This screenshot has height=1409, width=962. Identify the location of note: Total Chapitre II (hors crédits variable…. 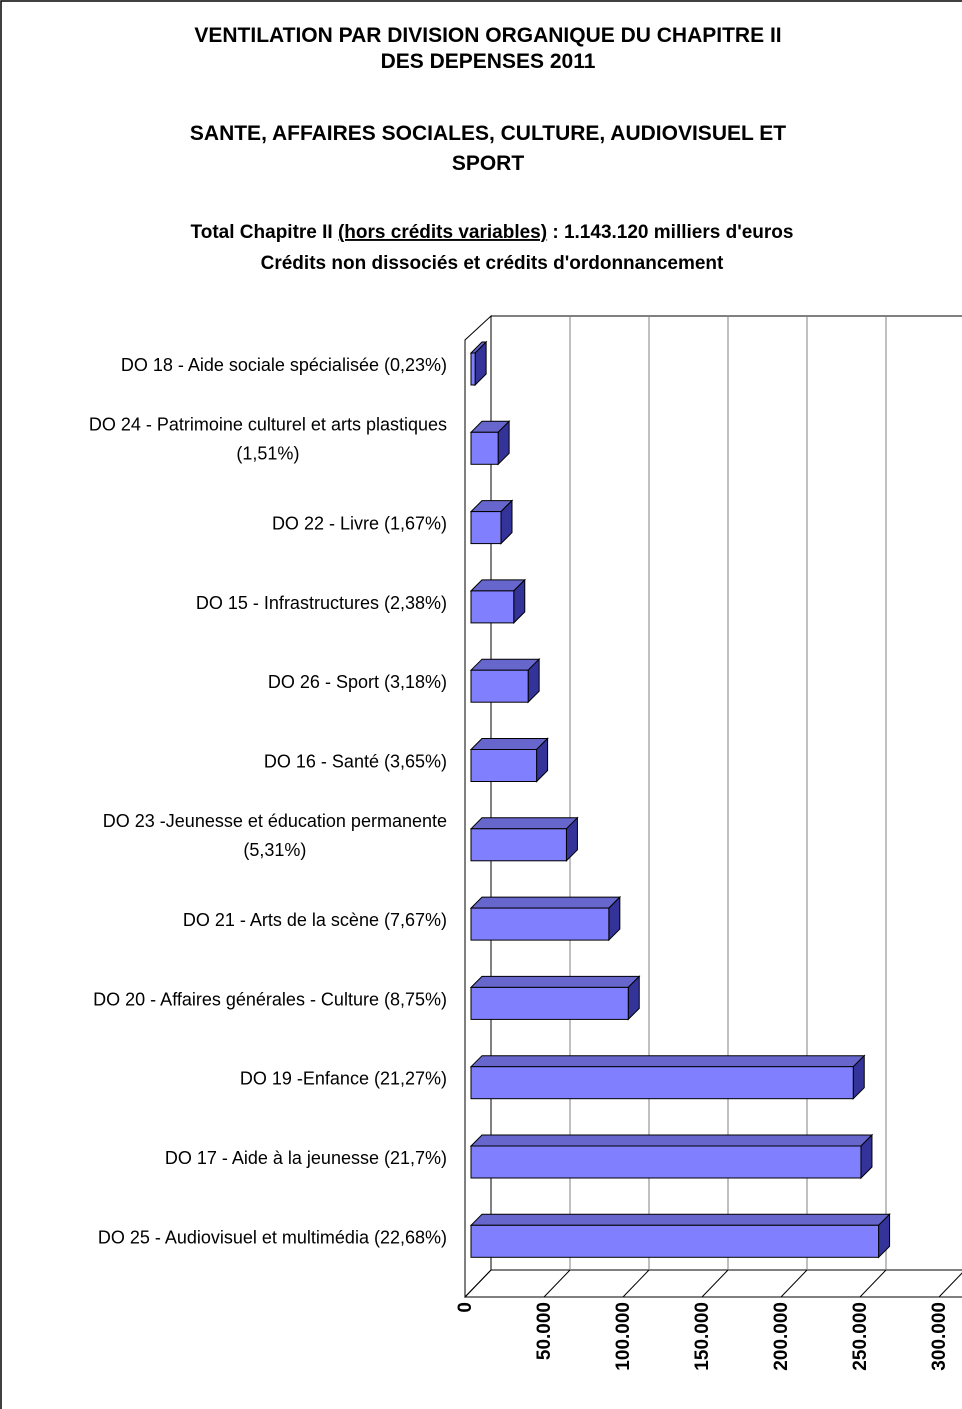
(492, 232).